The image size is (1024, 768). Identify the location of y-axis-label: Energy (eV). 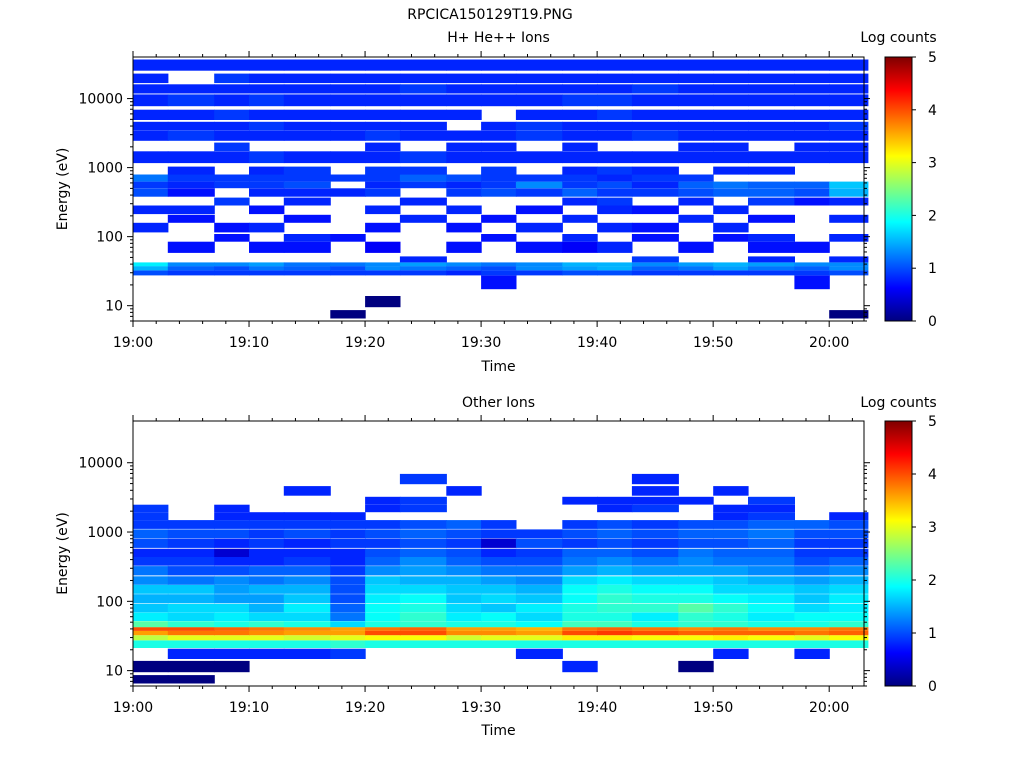
(63, 189).